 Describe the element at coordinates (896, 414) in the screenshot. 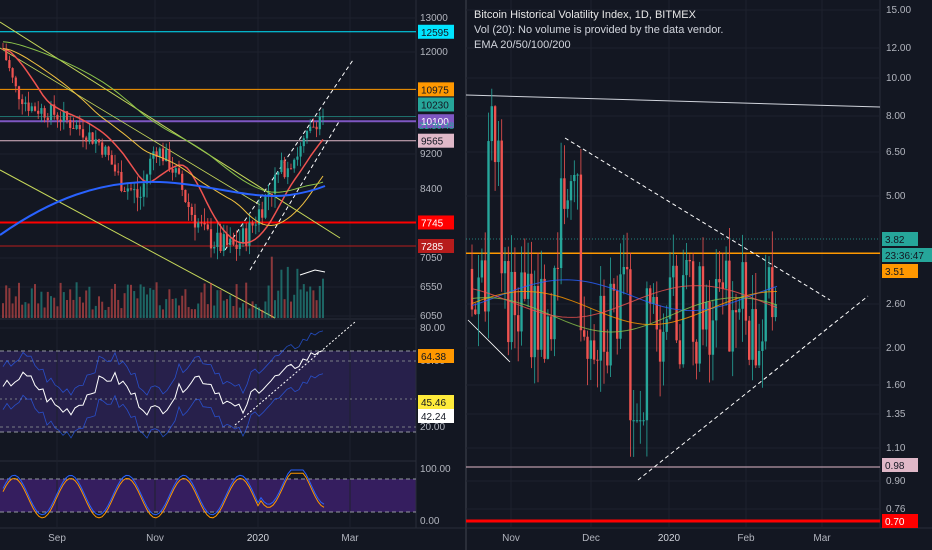

I see `right-y-tick-1.35: 1.35` at that location.